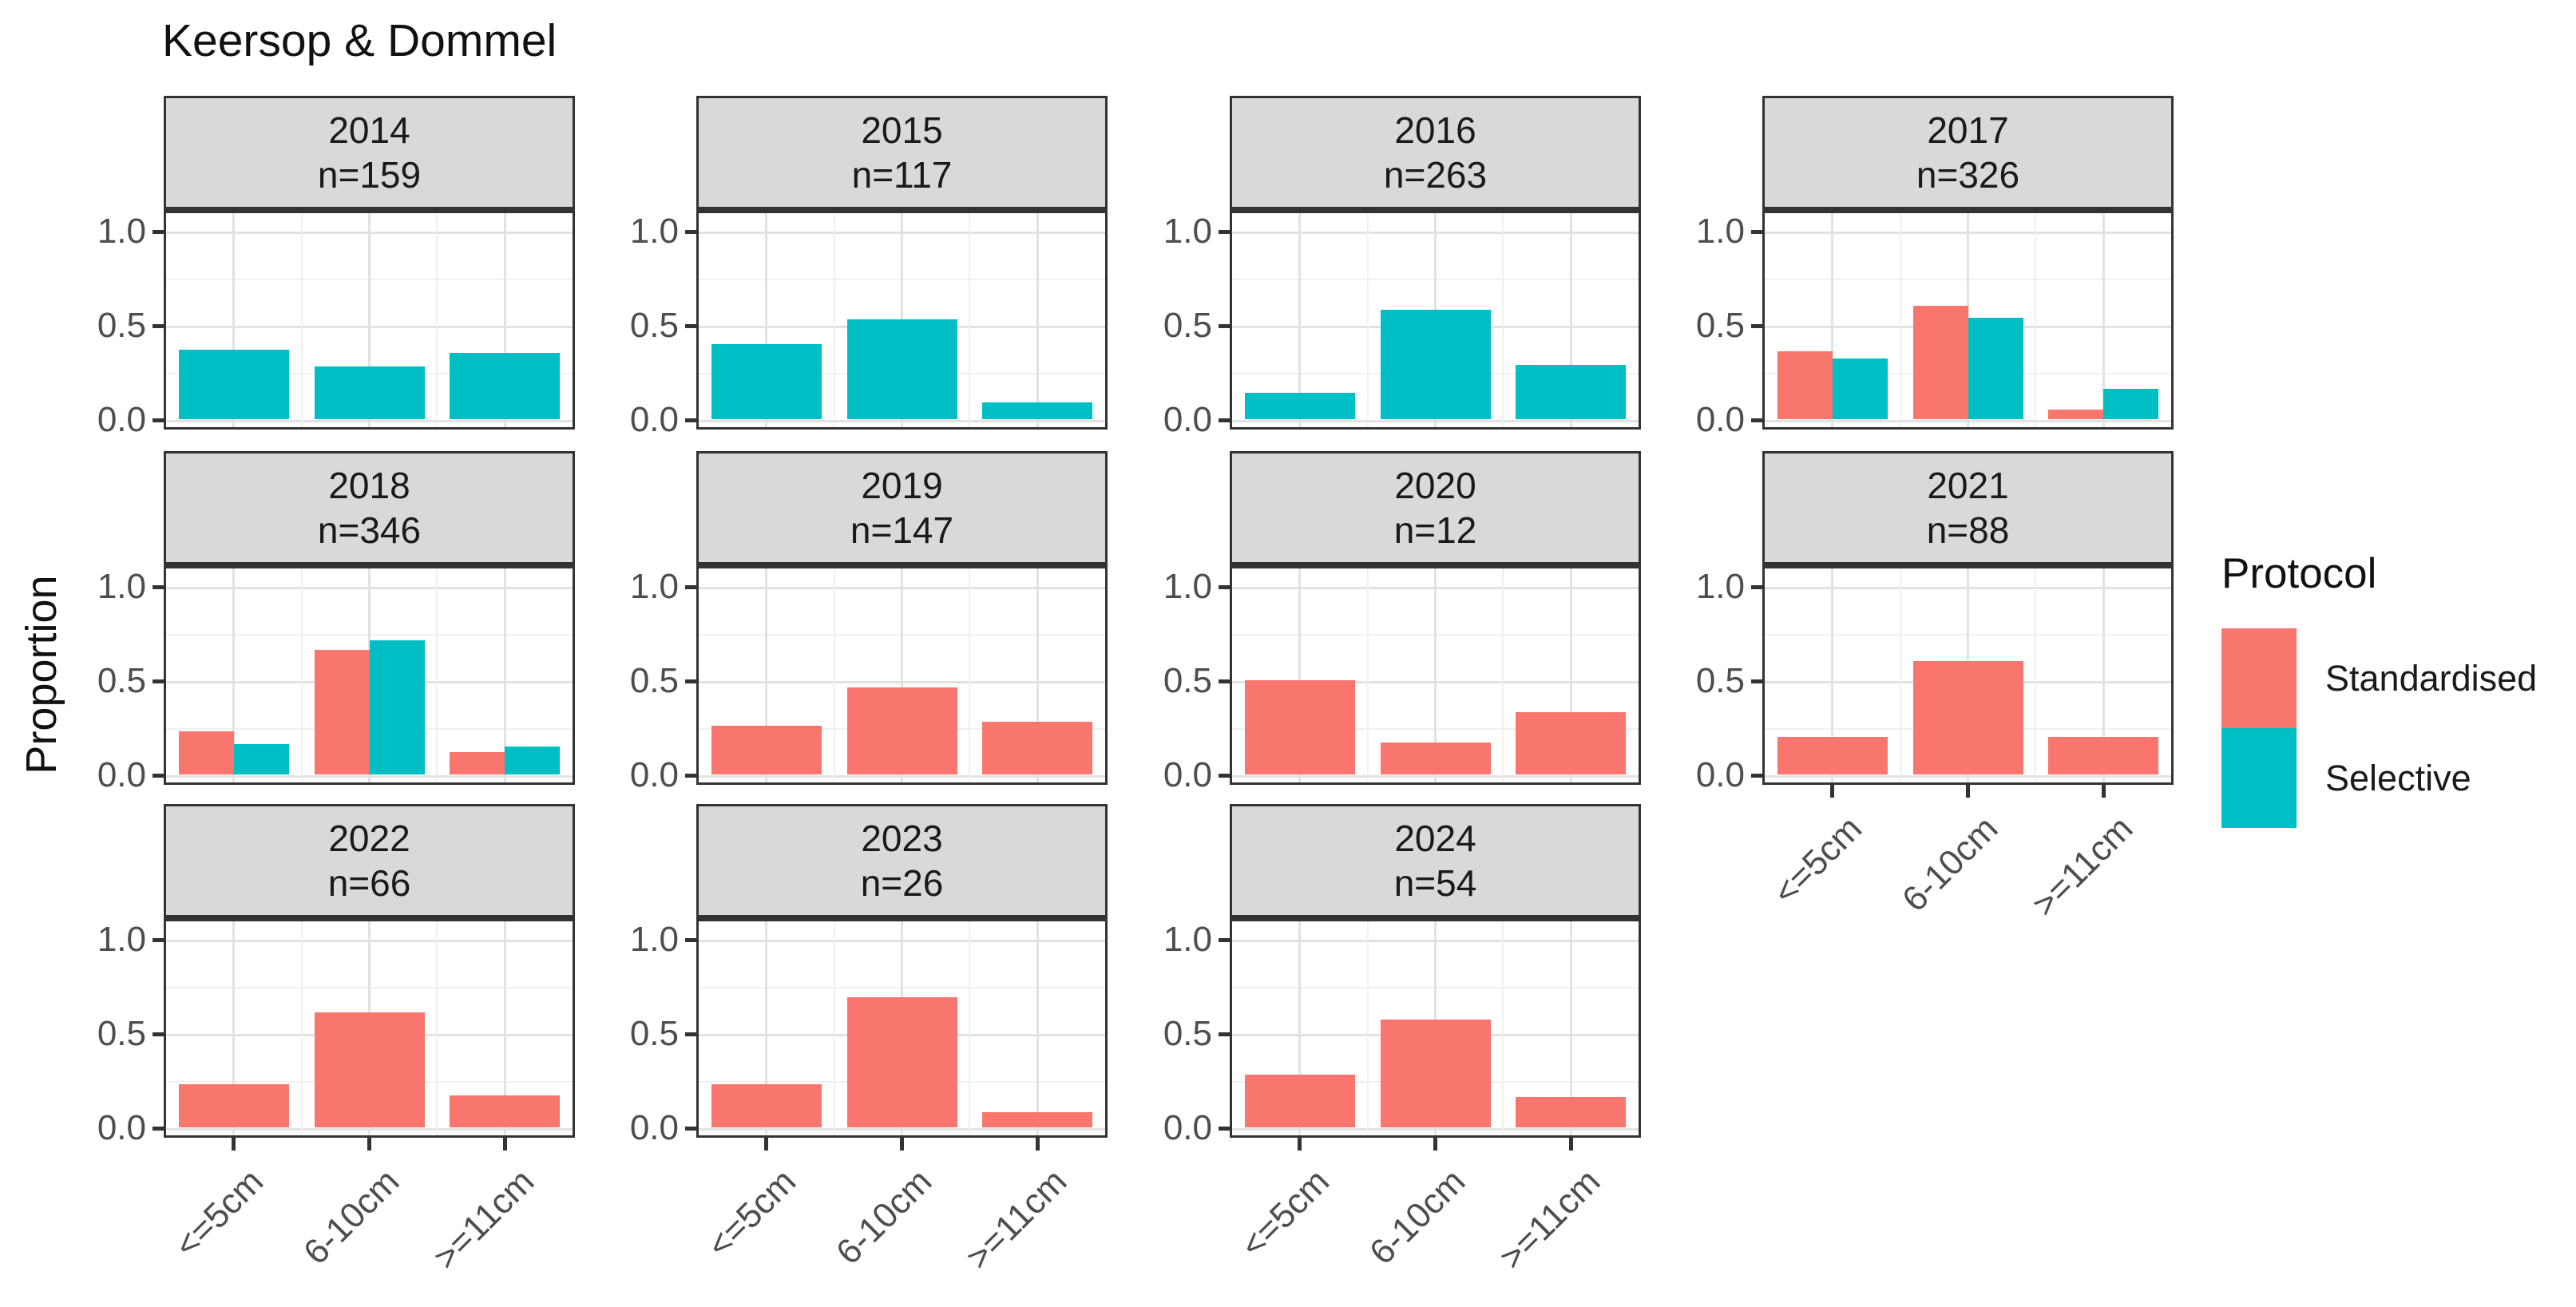 Image resolution: width=2576 pixels, height=1307 pixels. Describe the element at coordinates (2259, 778) in the screenshot. I see `legend-swatch-selective` at that location.